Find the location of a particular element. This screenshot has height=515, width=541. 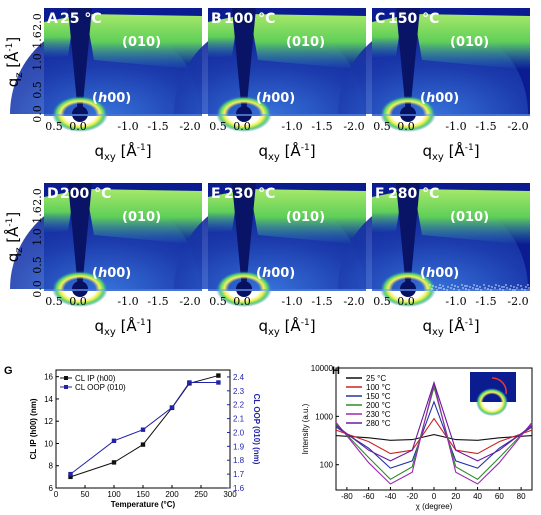

y-tick-label: 6 is located at coordinates (51, 488).